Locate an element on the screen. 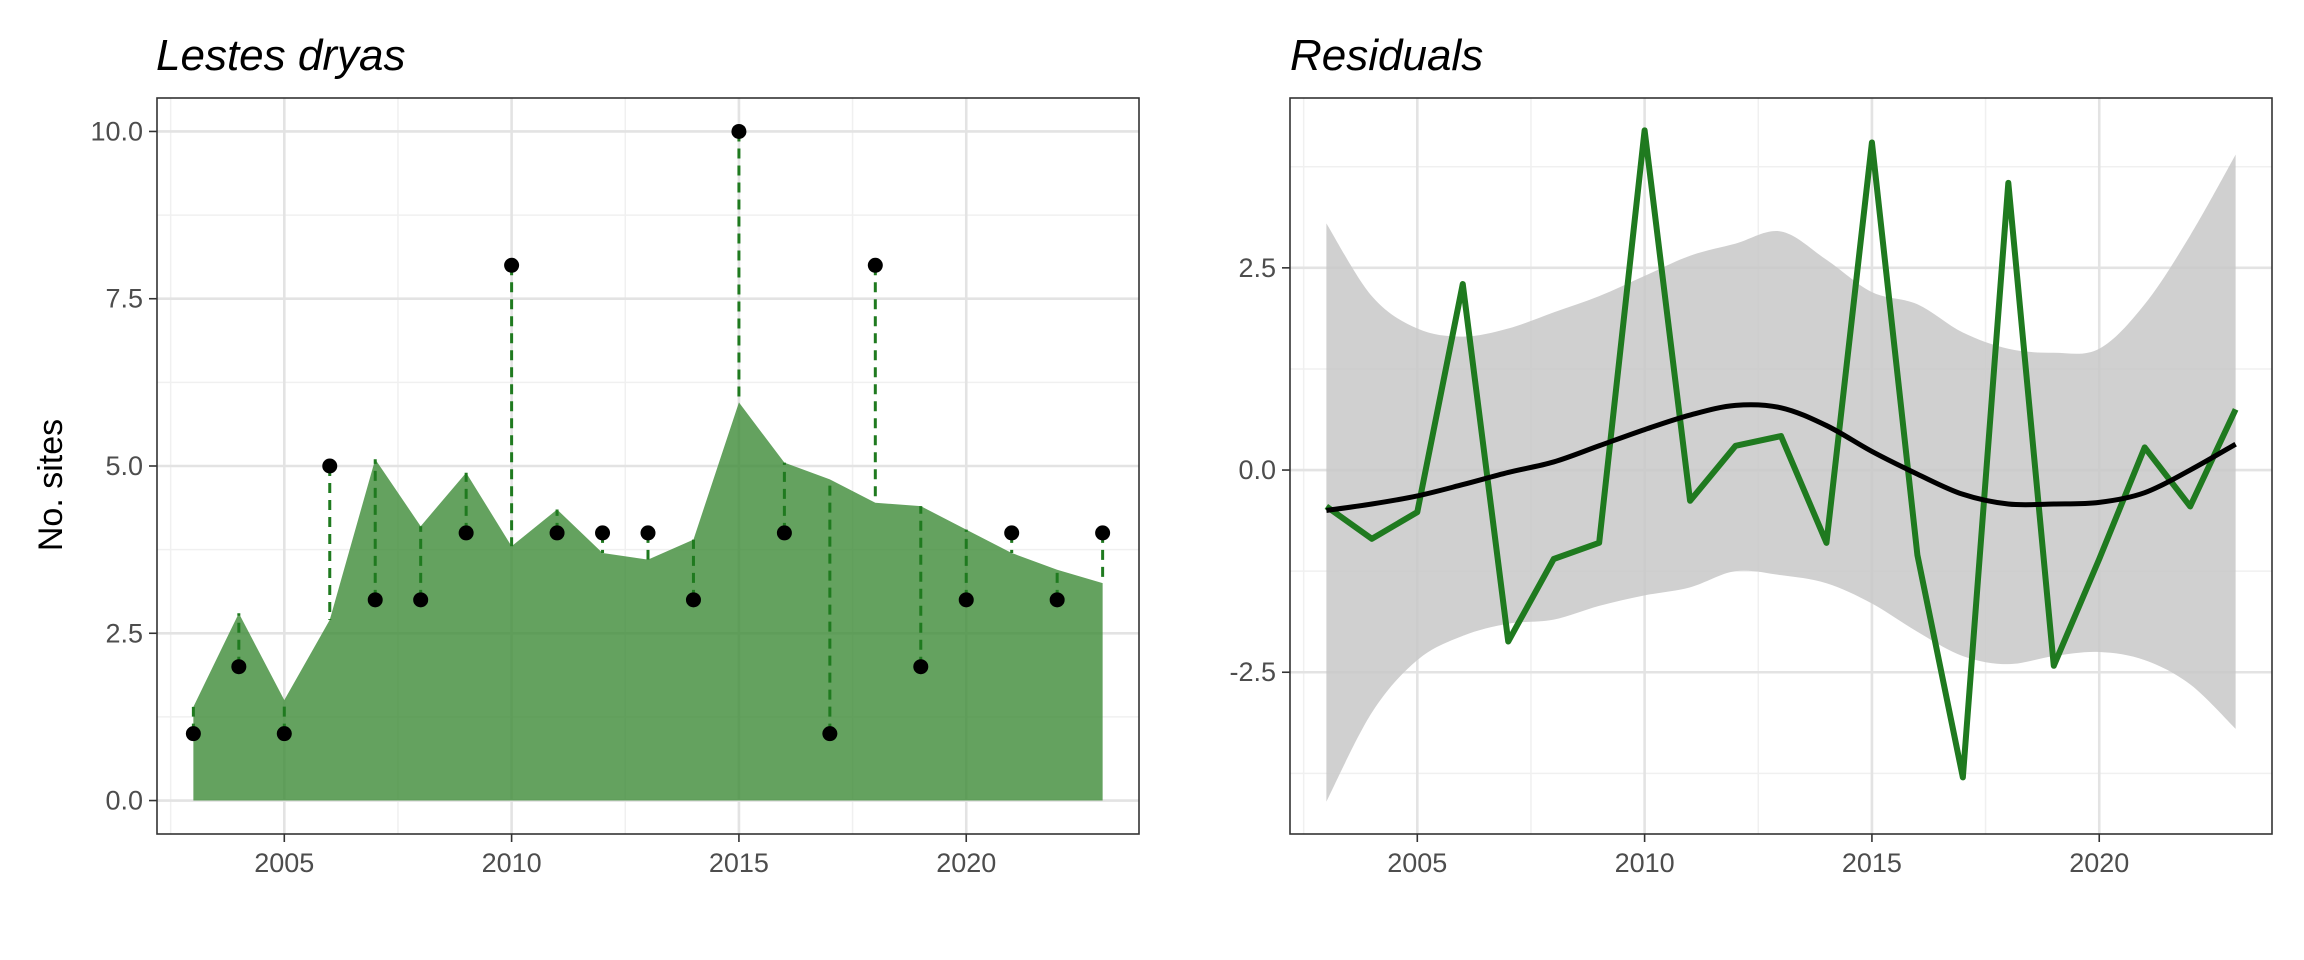  y-axis-observed: 0.0 2.5 5.0 7.5 10.0 is located at coordinates (123, 466).